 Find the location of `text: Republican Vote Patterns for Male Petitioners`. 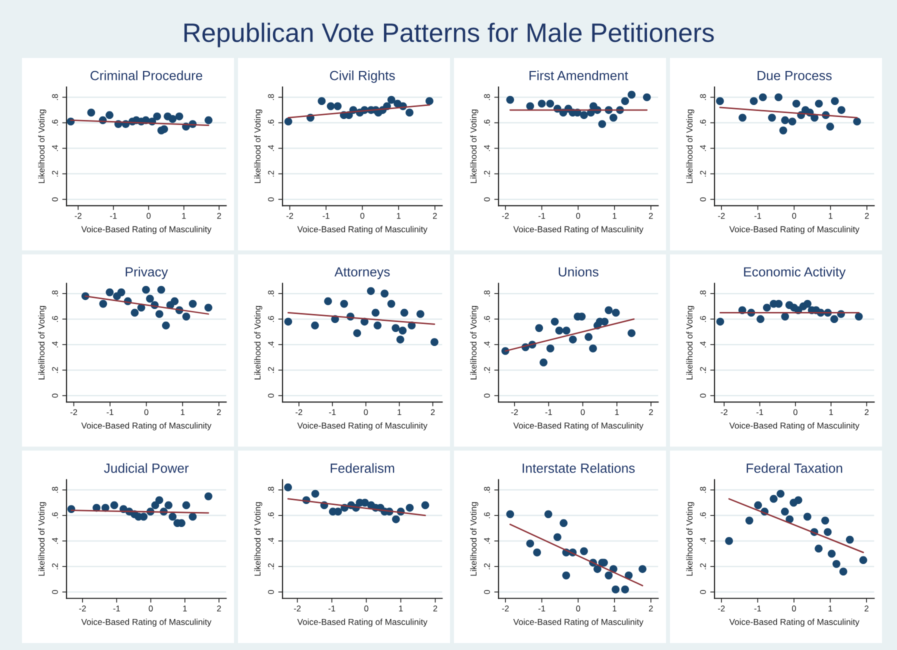

text: Republican Vote Patterns for Male Petitioners is located at coordinates (449, 35).